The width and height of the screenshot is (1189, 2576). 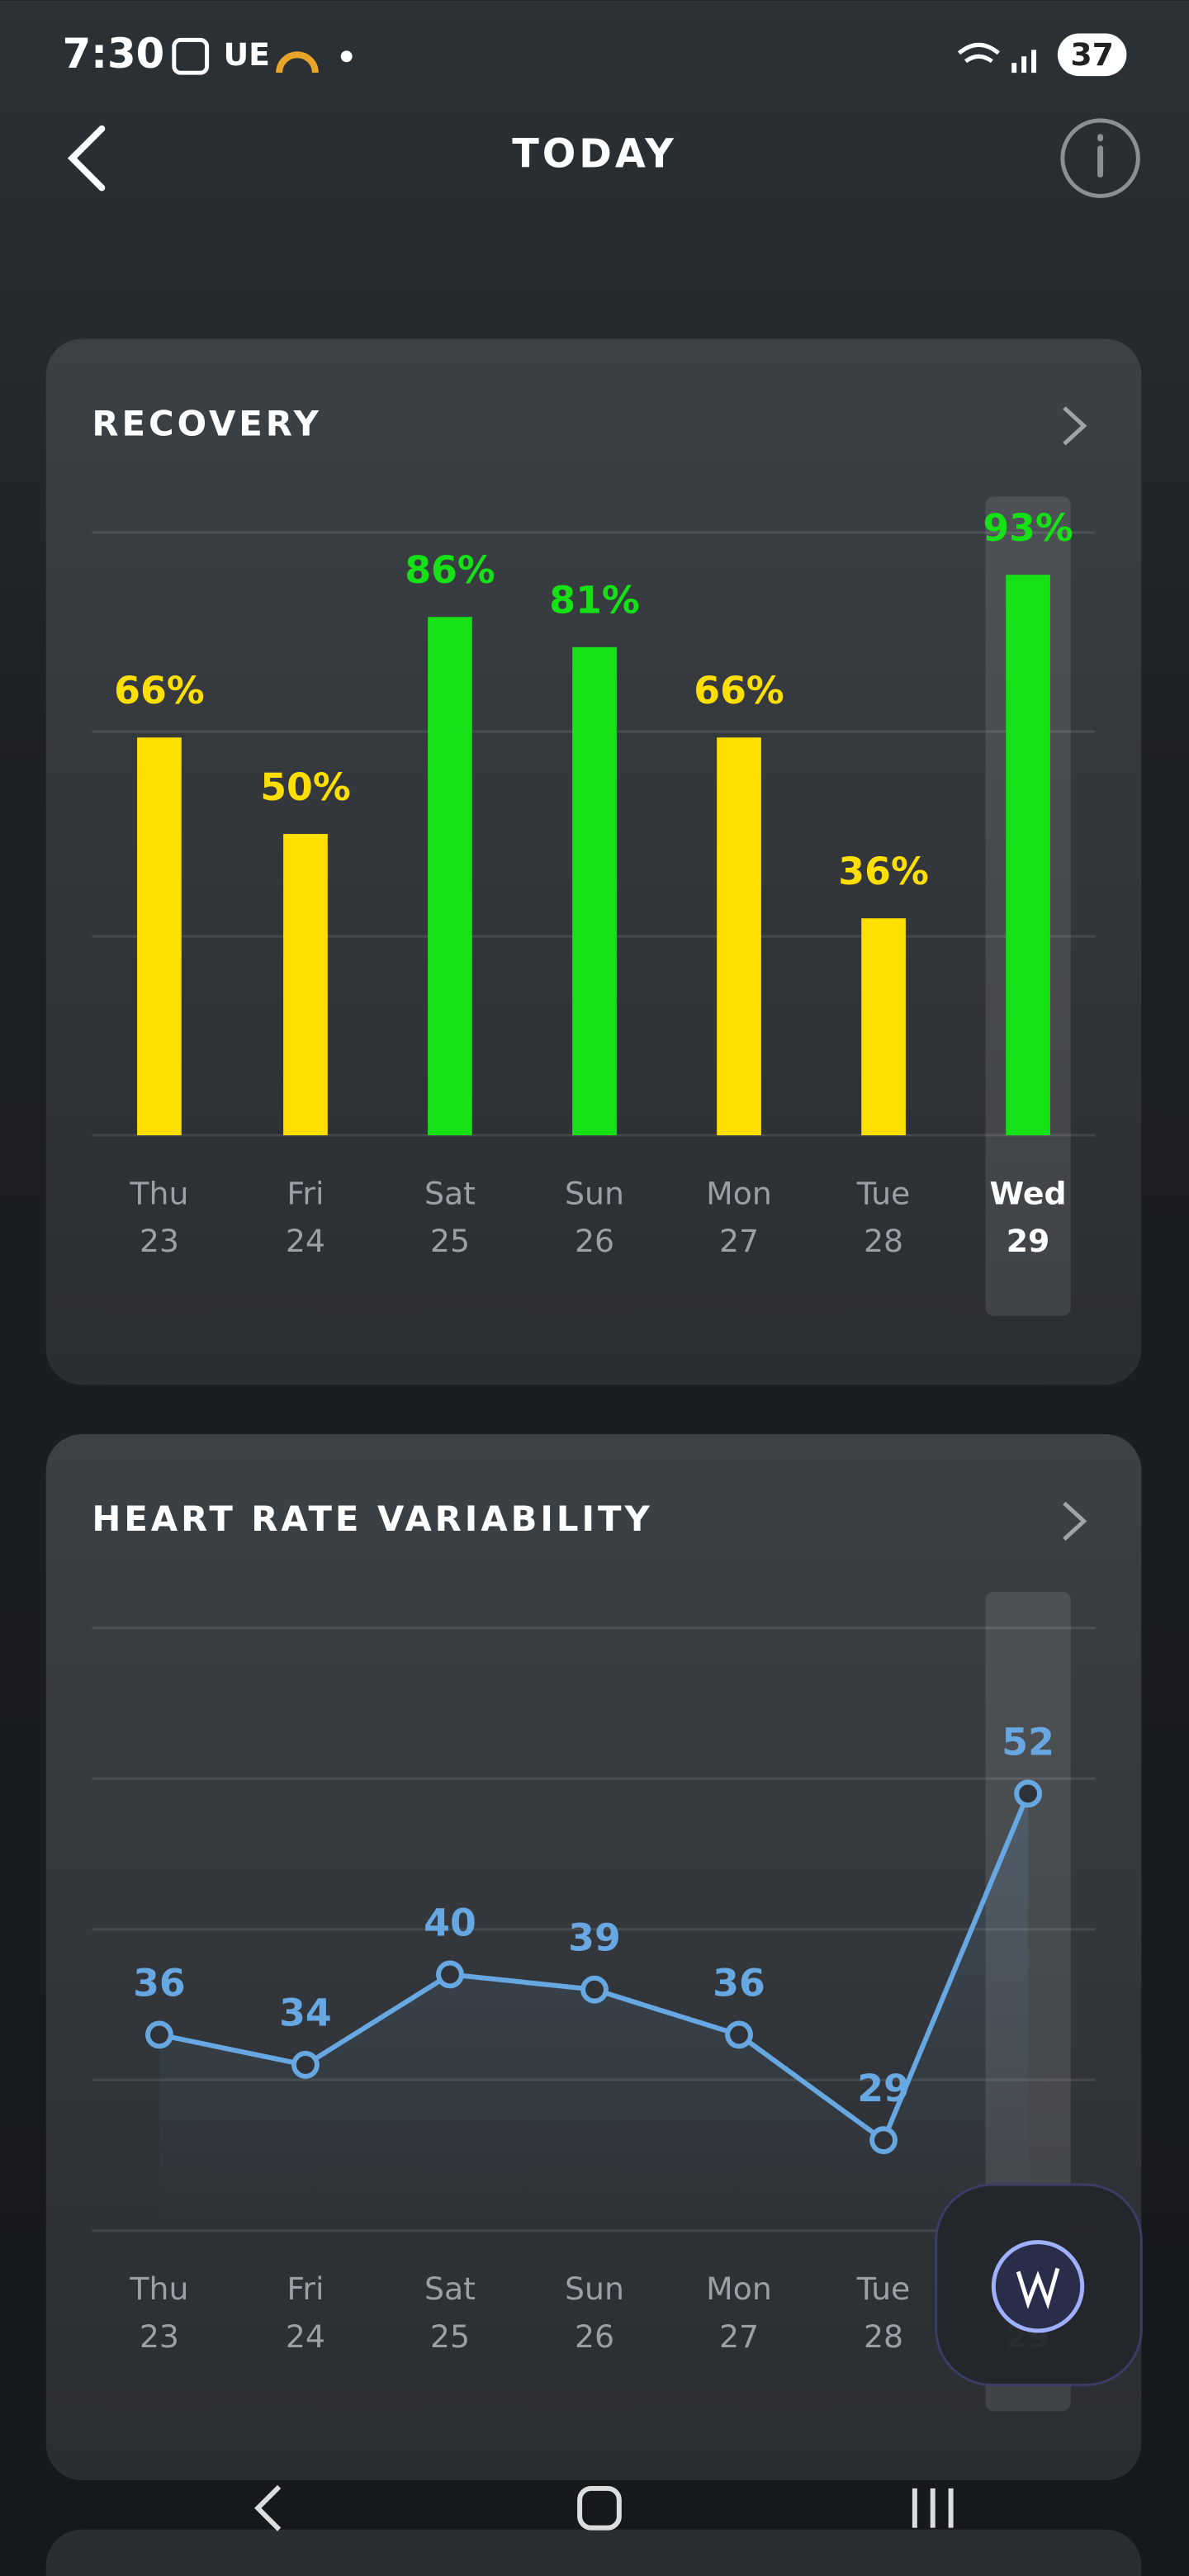 I want to click on card-title: HEART RATE VARIABILITY, so click(x=372, y=1519).